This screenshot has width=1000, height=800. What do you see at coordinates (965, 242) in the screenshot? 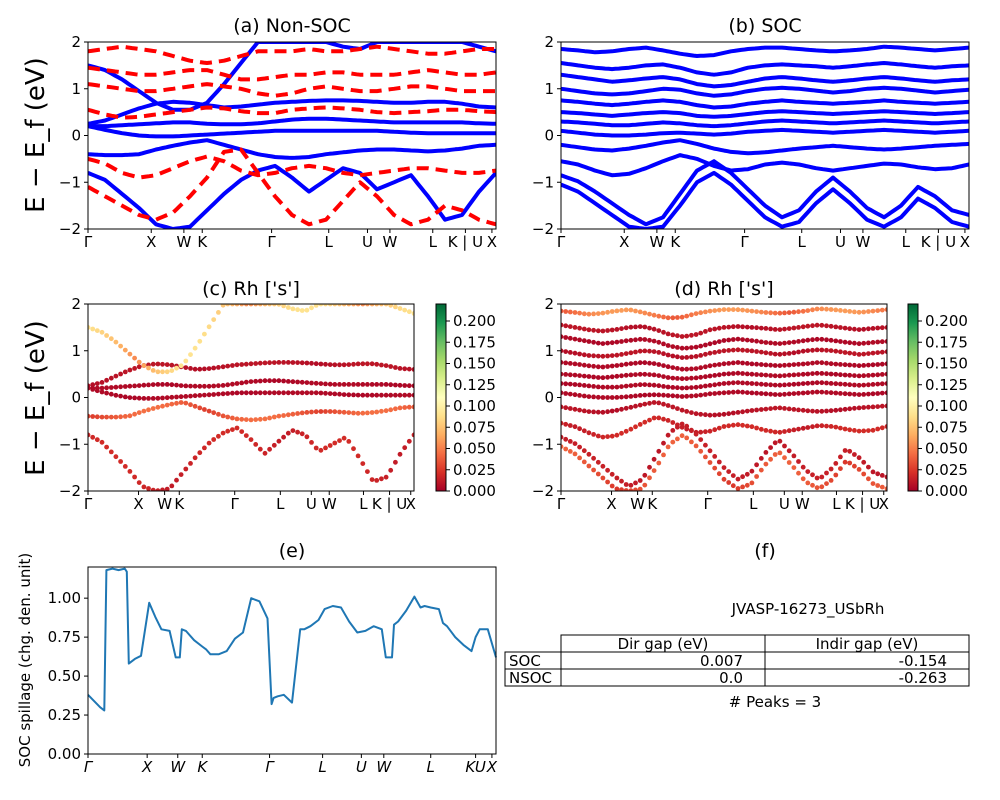
I see `panel-b-xtick-label: X` at bounding box center [965, 242].